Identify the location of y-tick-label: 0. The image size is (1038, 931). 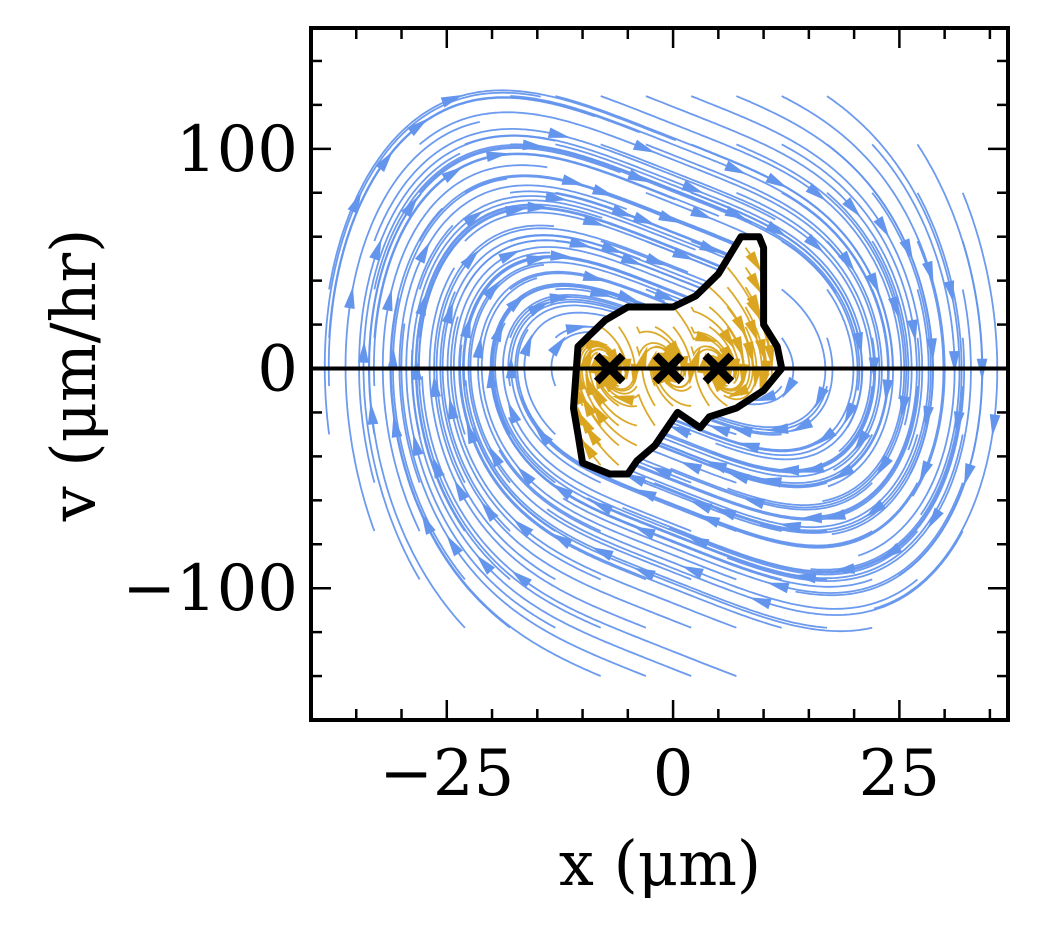
(277, 370).